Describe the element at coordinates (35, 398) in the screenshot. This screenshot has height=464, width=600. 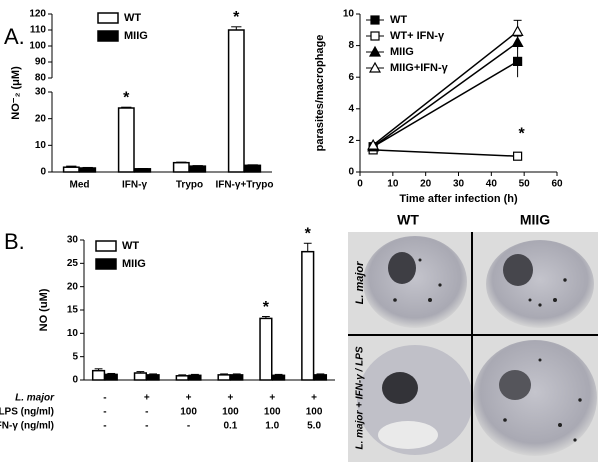
I see `row-label: L. major` at that location.